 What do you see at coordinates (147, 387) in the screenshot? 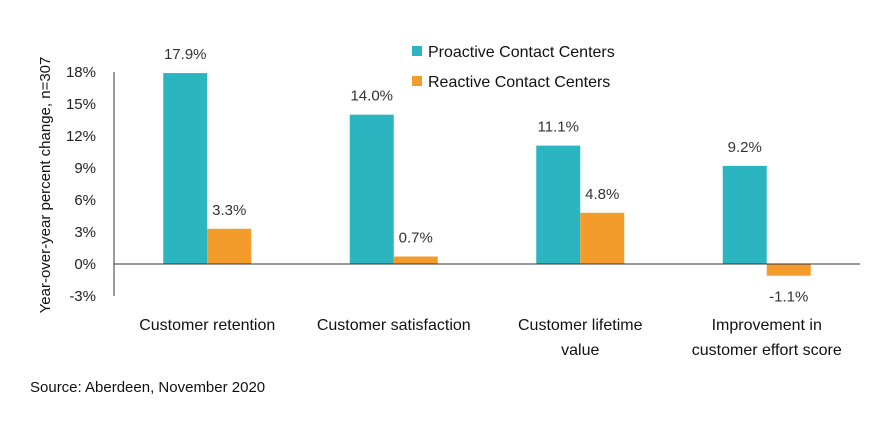
I see `source-note: Source: Aberdeen, November 2020` at bounding box center [147, 387].